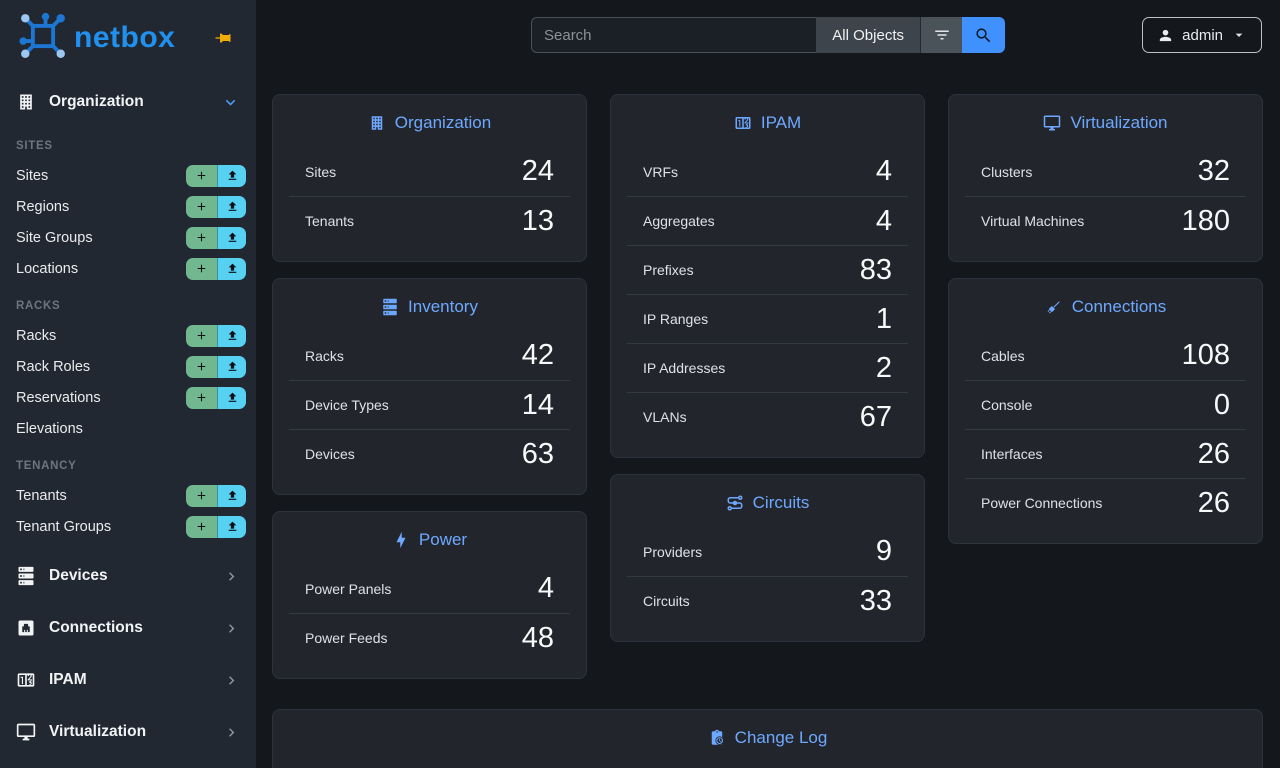  I want to click on topbar: All Objects admin, so click(768, 36).